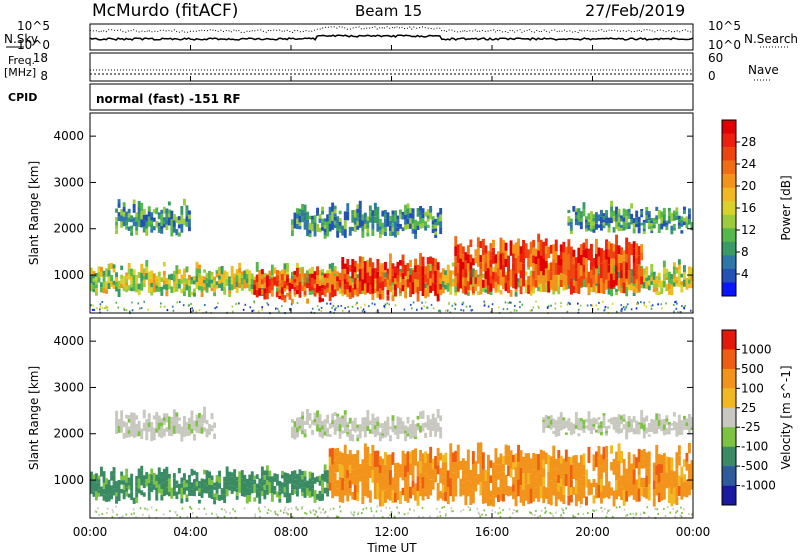  Describe the element at coordinates (729, 398) in the screenshot. I see `colorbar-swatch` at that location.